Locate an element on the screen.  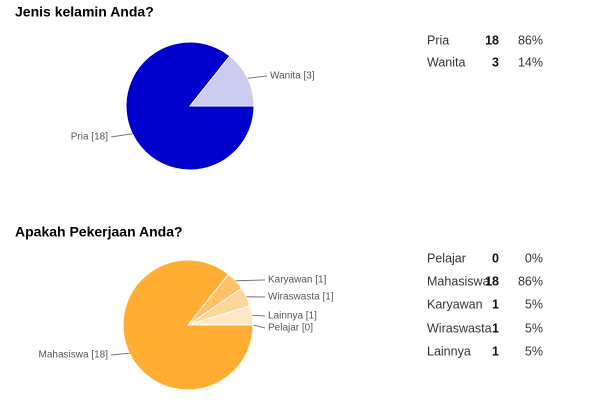
row-label: Karyawan is located at coordinates (455, 304).